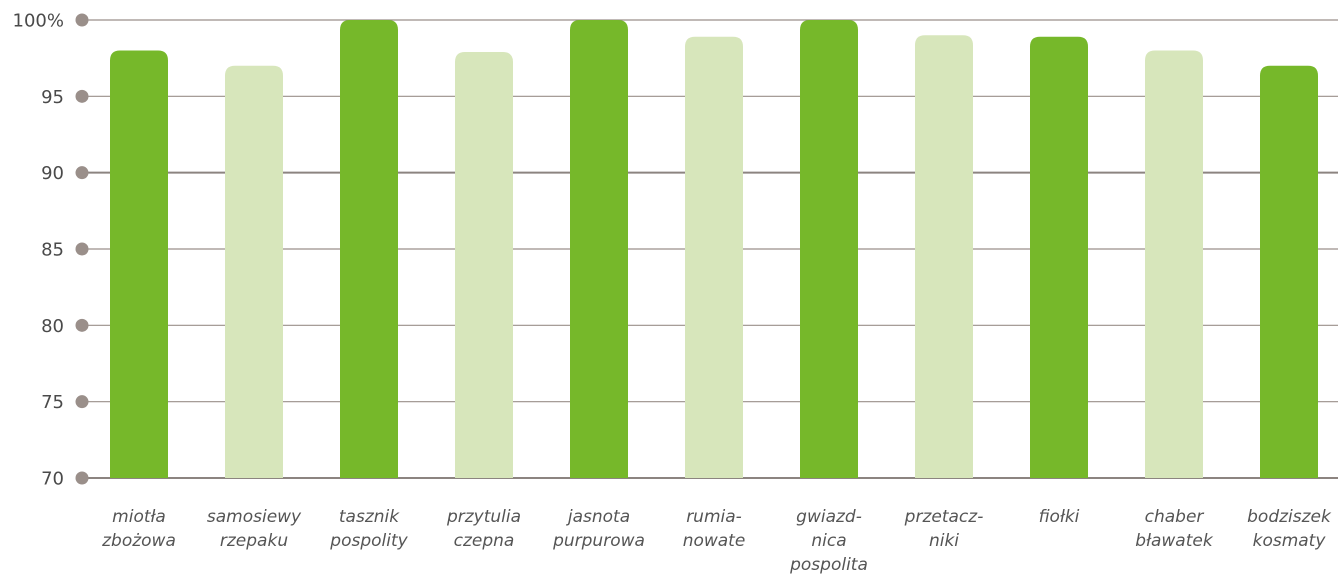  Describe the element at coordinates (368, 529) in the screenshot. I see `xlabel-2: tasznik pospolity` at that location.